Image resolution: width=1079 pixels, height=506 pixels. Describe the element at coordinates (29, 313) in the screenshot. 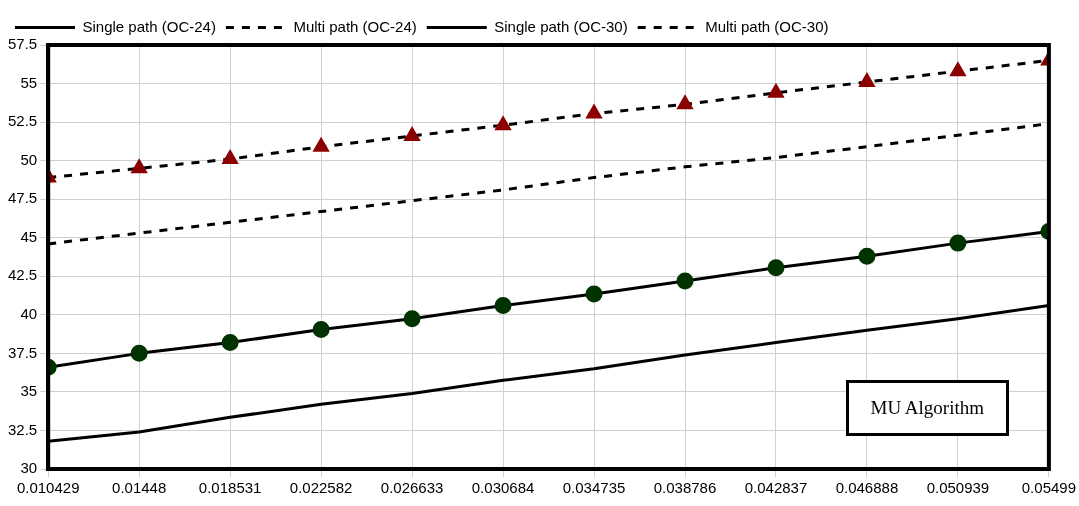

I see `y-tick-label: 40` at that location.